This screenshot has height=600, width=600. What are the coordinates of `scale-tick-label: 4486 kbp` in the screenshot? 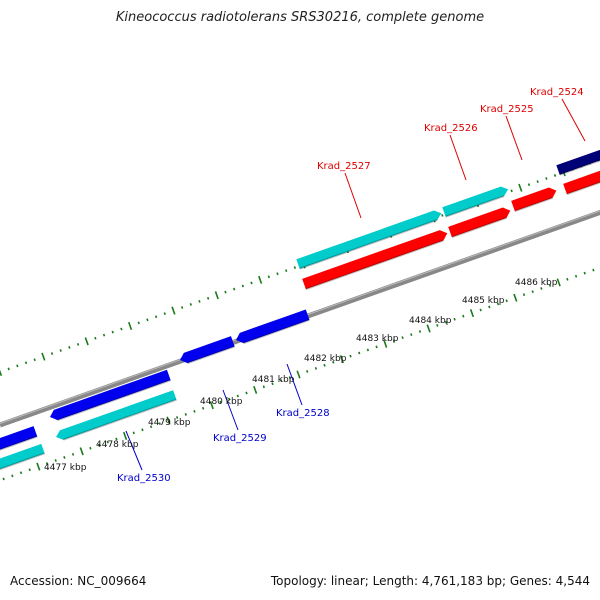 It's located at (536, 283).